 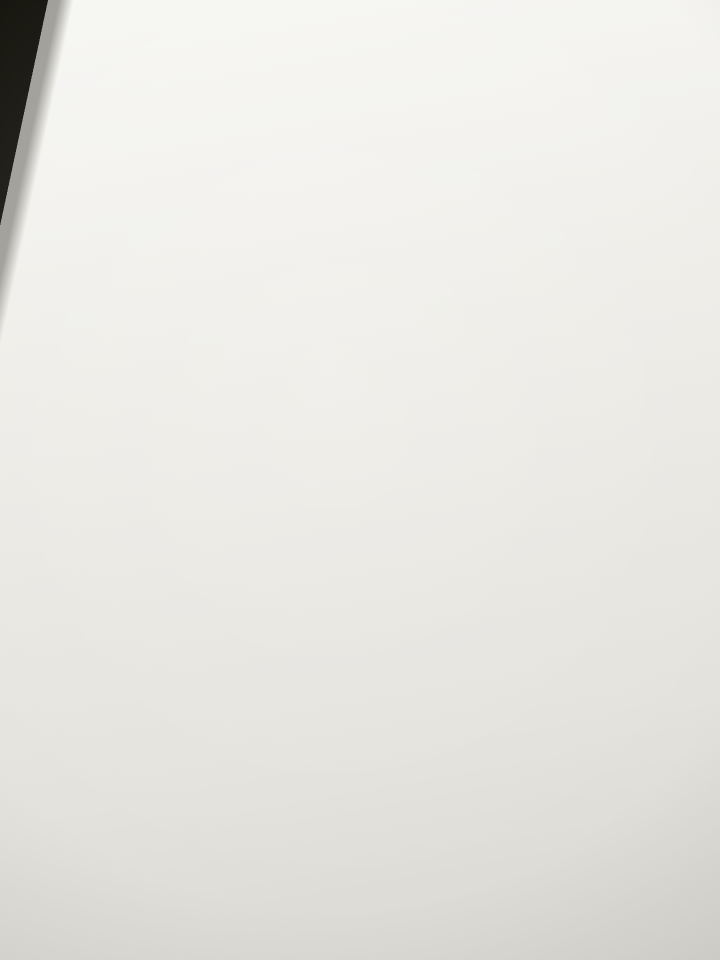 I want to click on explanations-header: Erläuterungen zum Berechnungsverfahren, so click(x=519, y=713).